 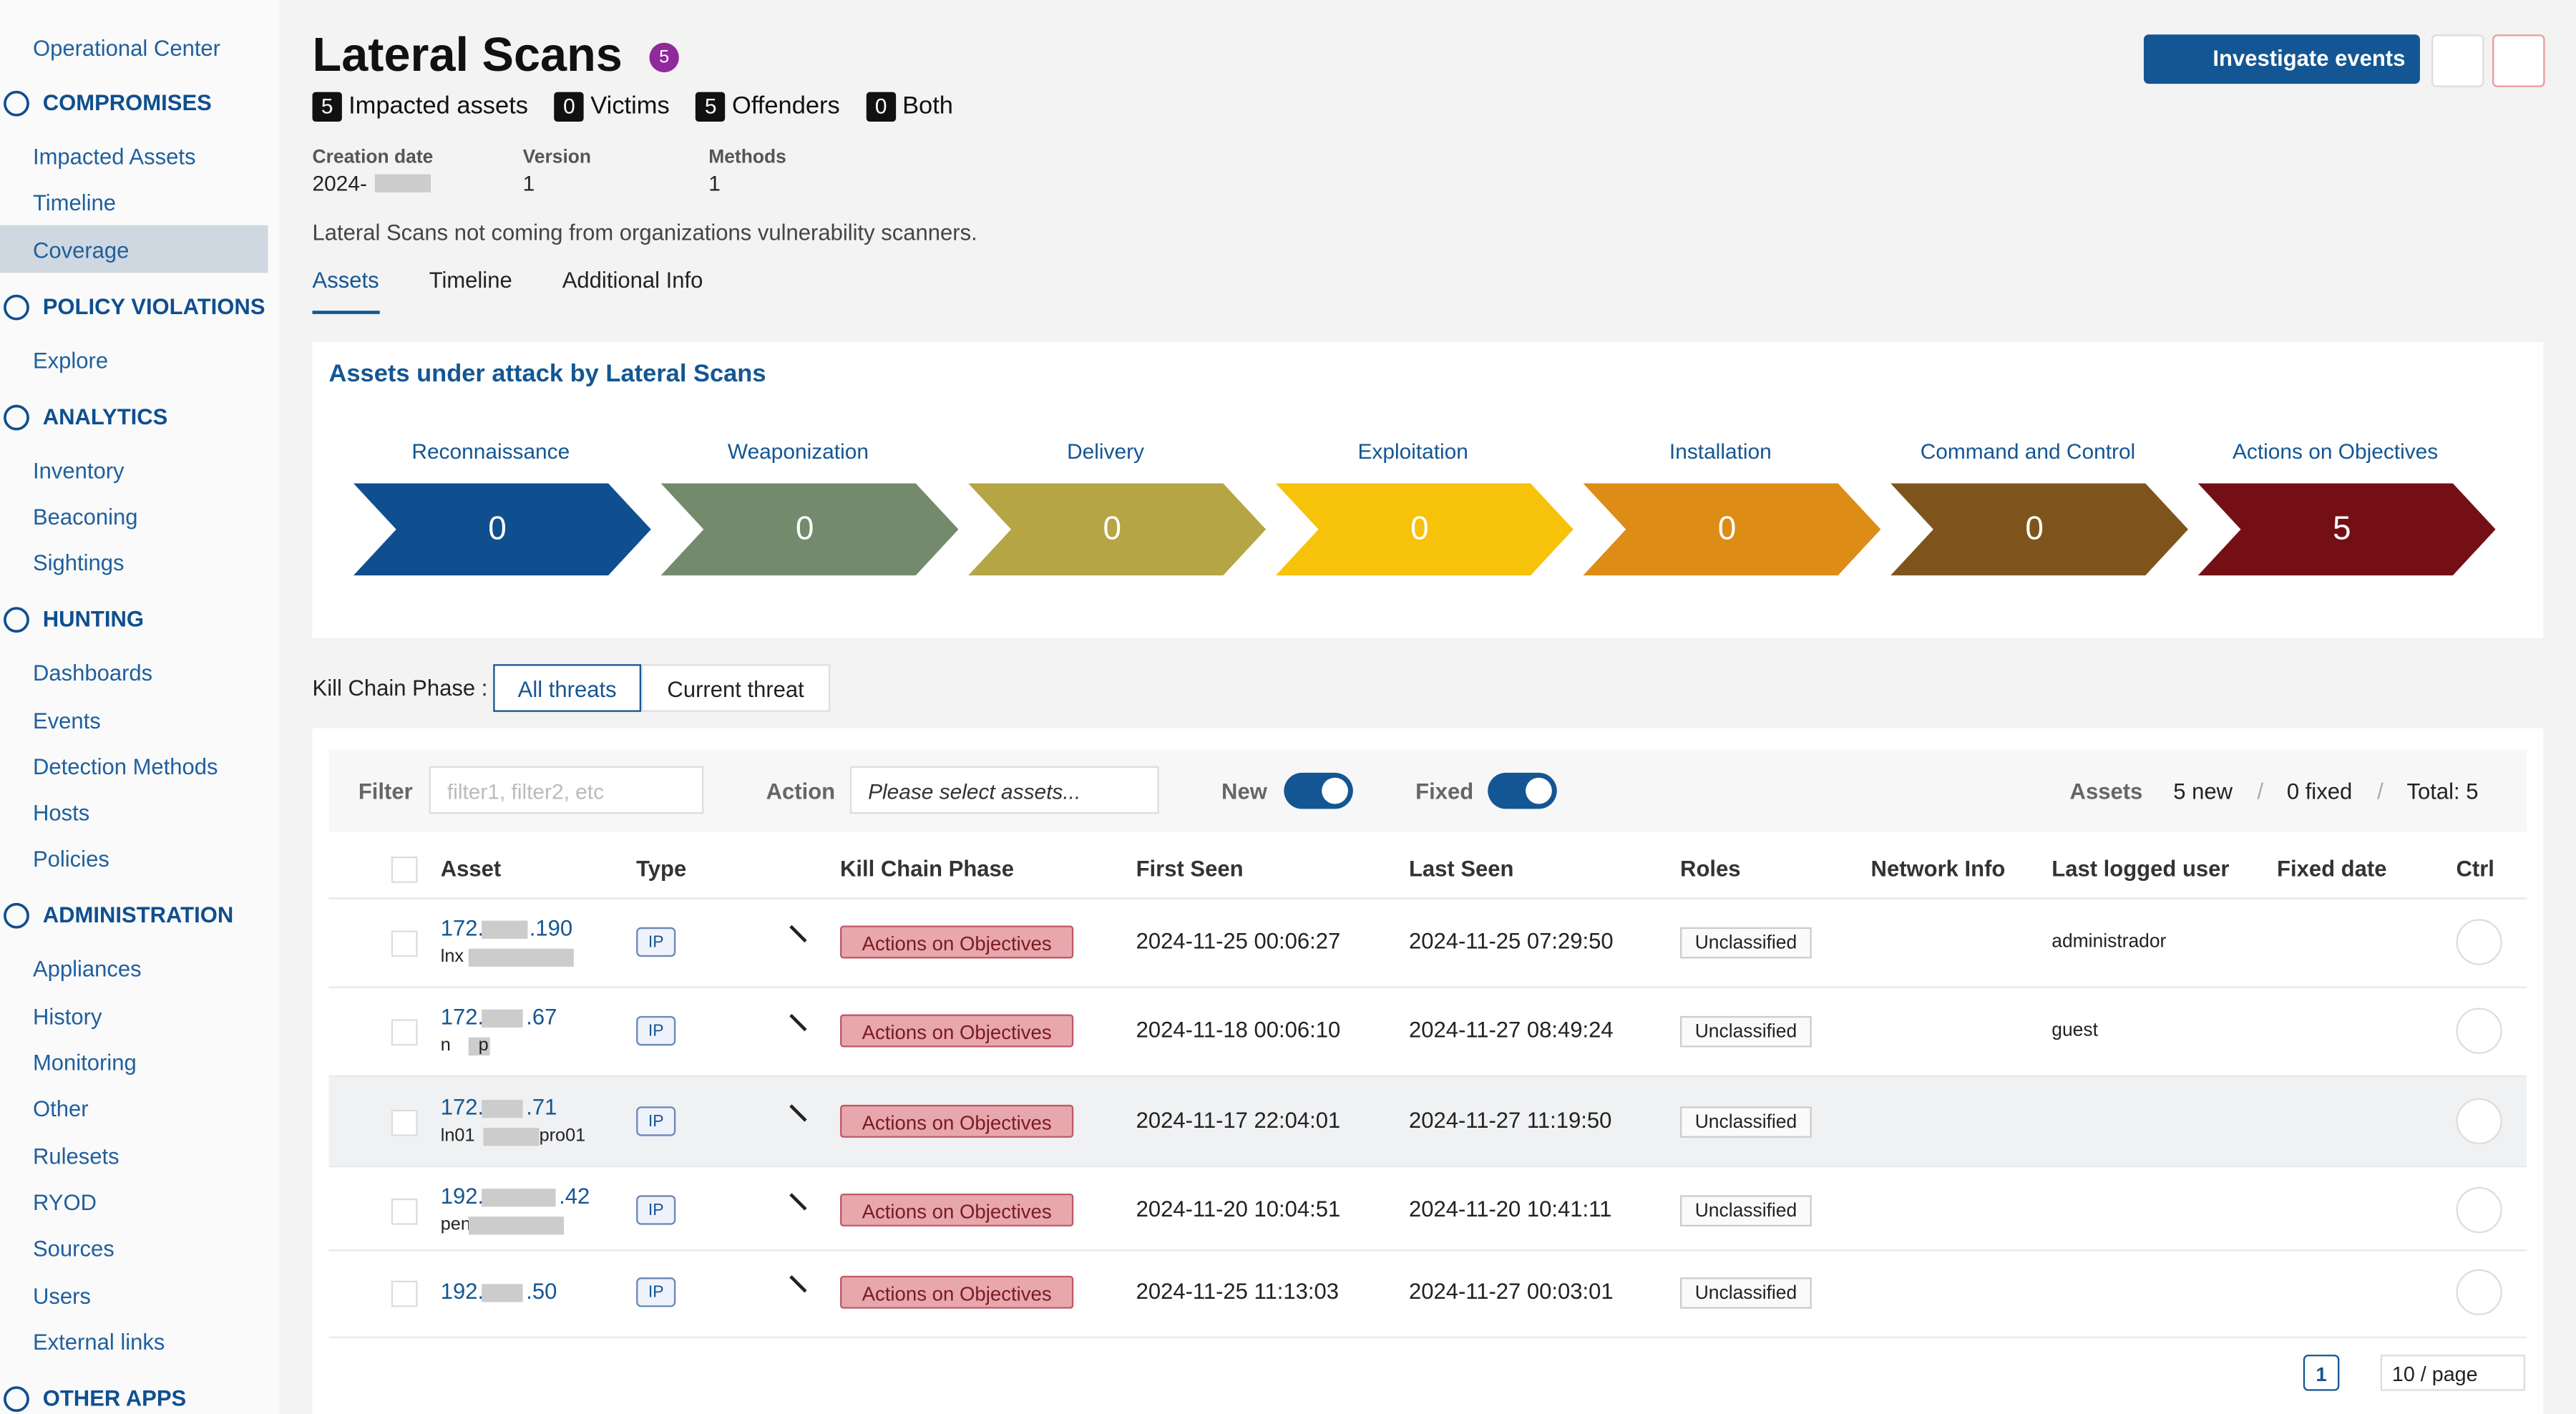 What do you see at coordinates (557, 157) in the screenshot?
I see `meta-label: Version` at bounding box center [557, 157].